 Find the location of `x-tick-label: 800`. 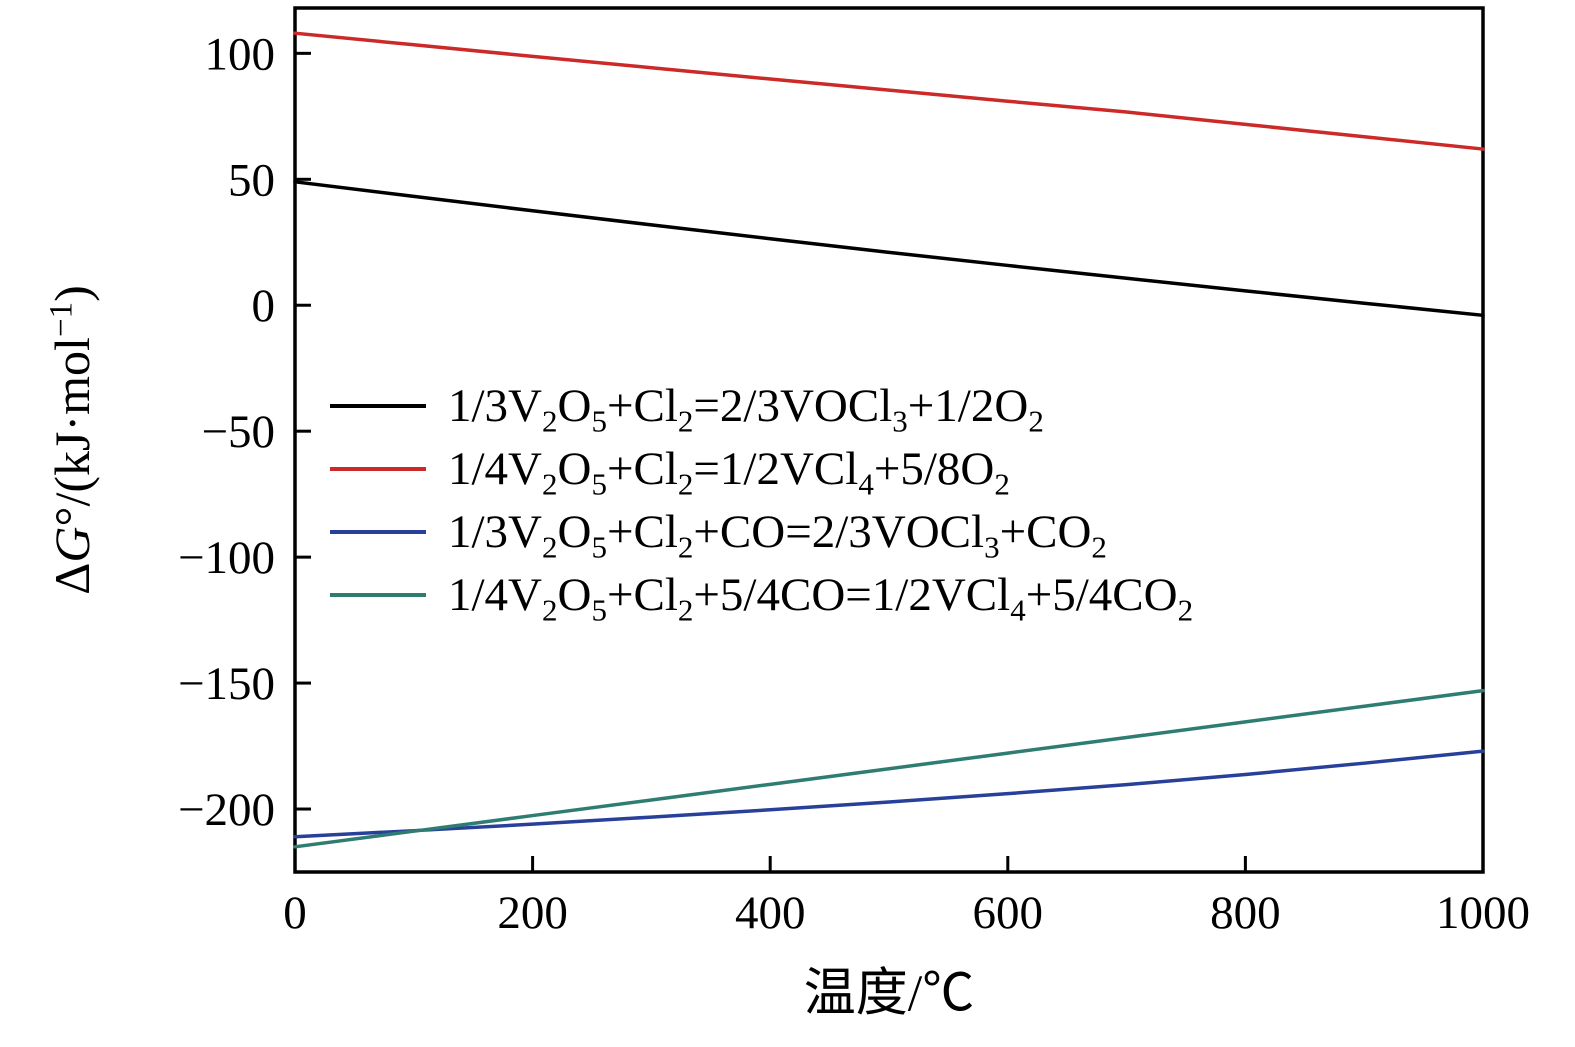

x-tick-label: 800 is located at coordinates (1245, 913).